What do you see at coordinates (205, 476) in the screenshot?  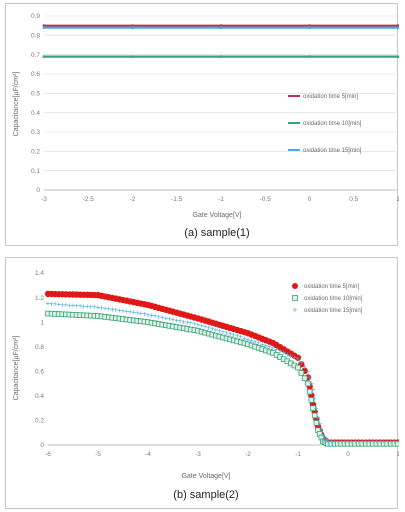 I see `chart-b-xlabel: Gate Voltage[V]` at bounding box center [205, 476].